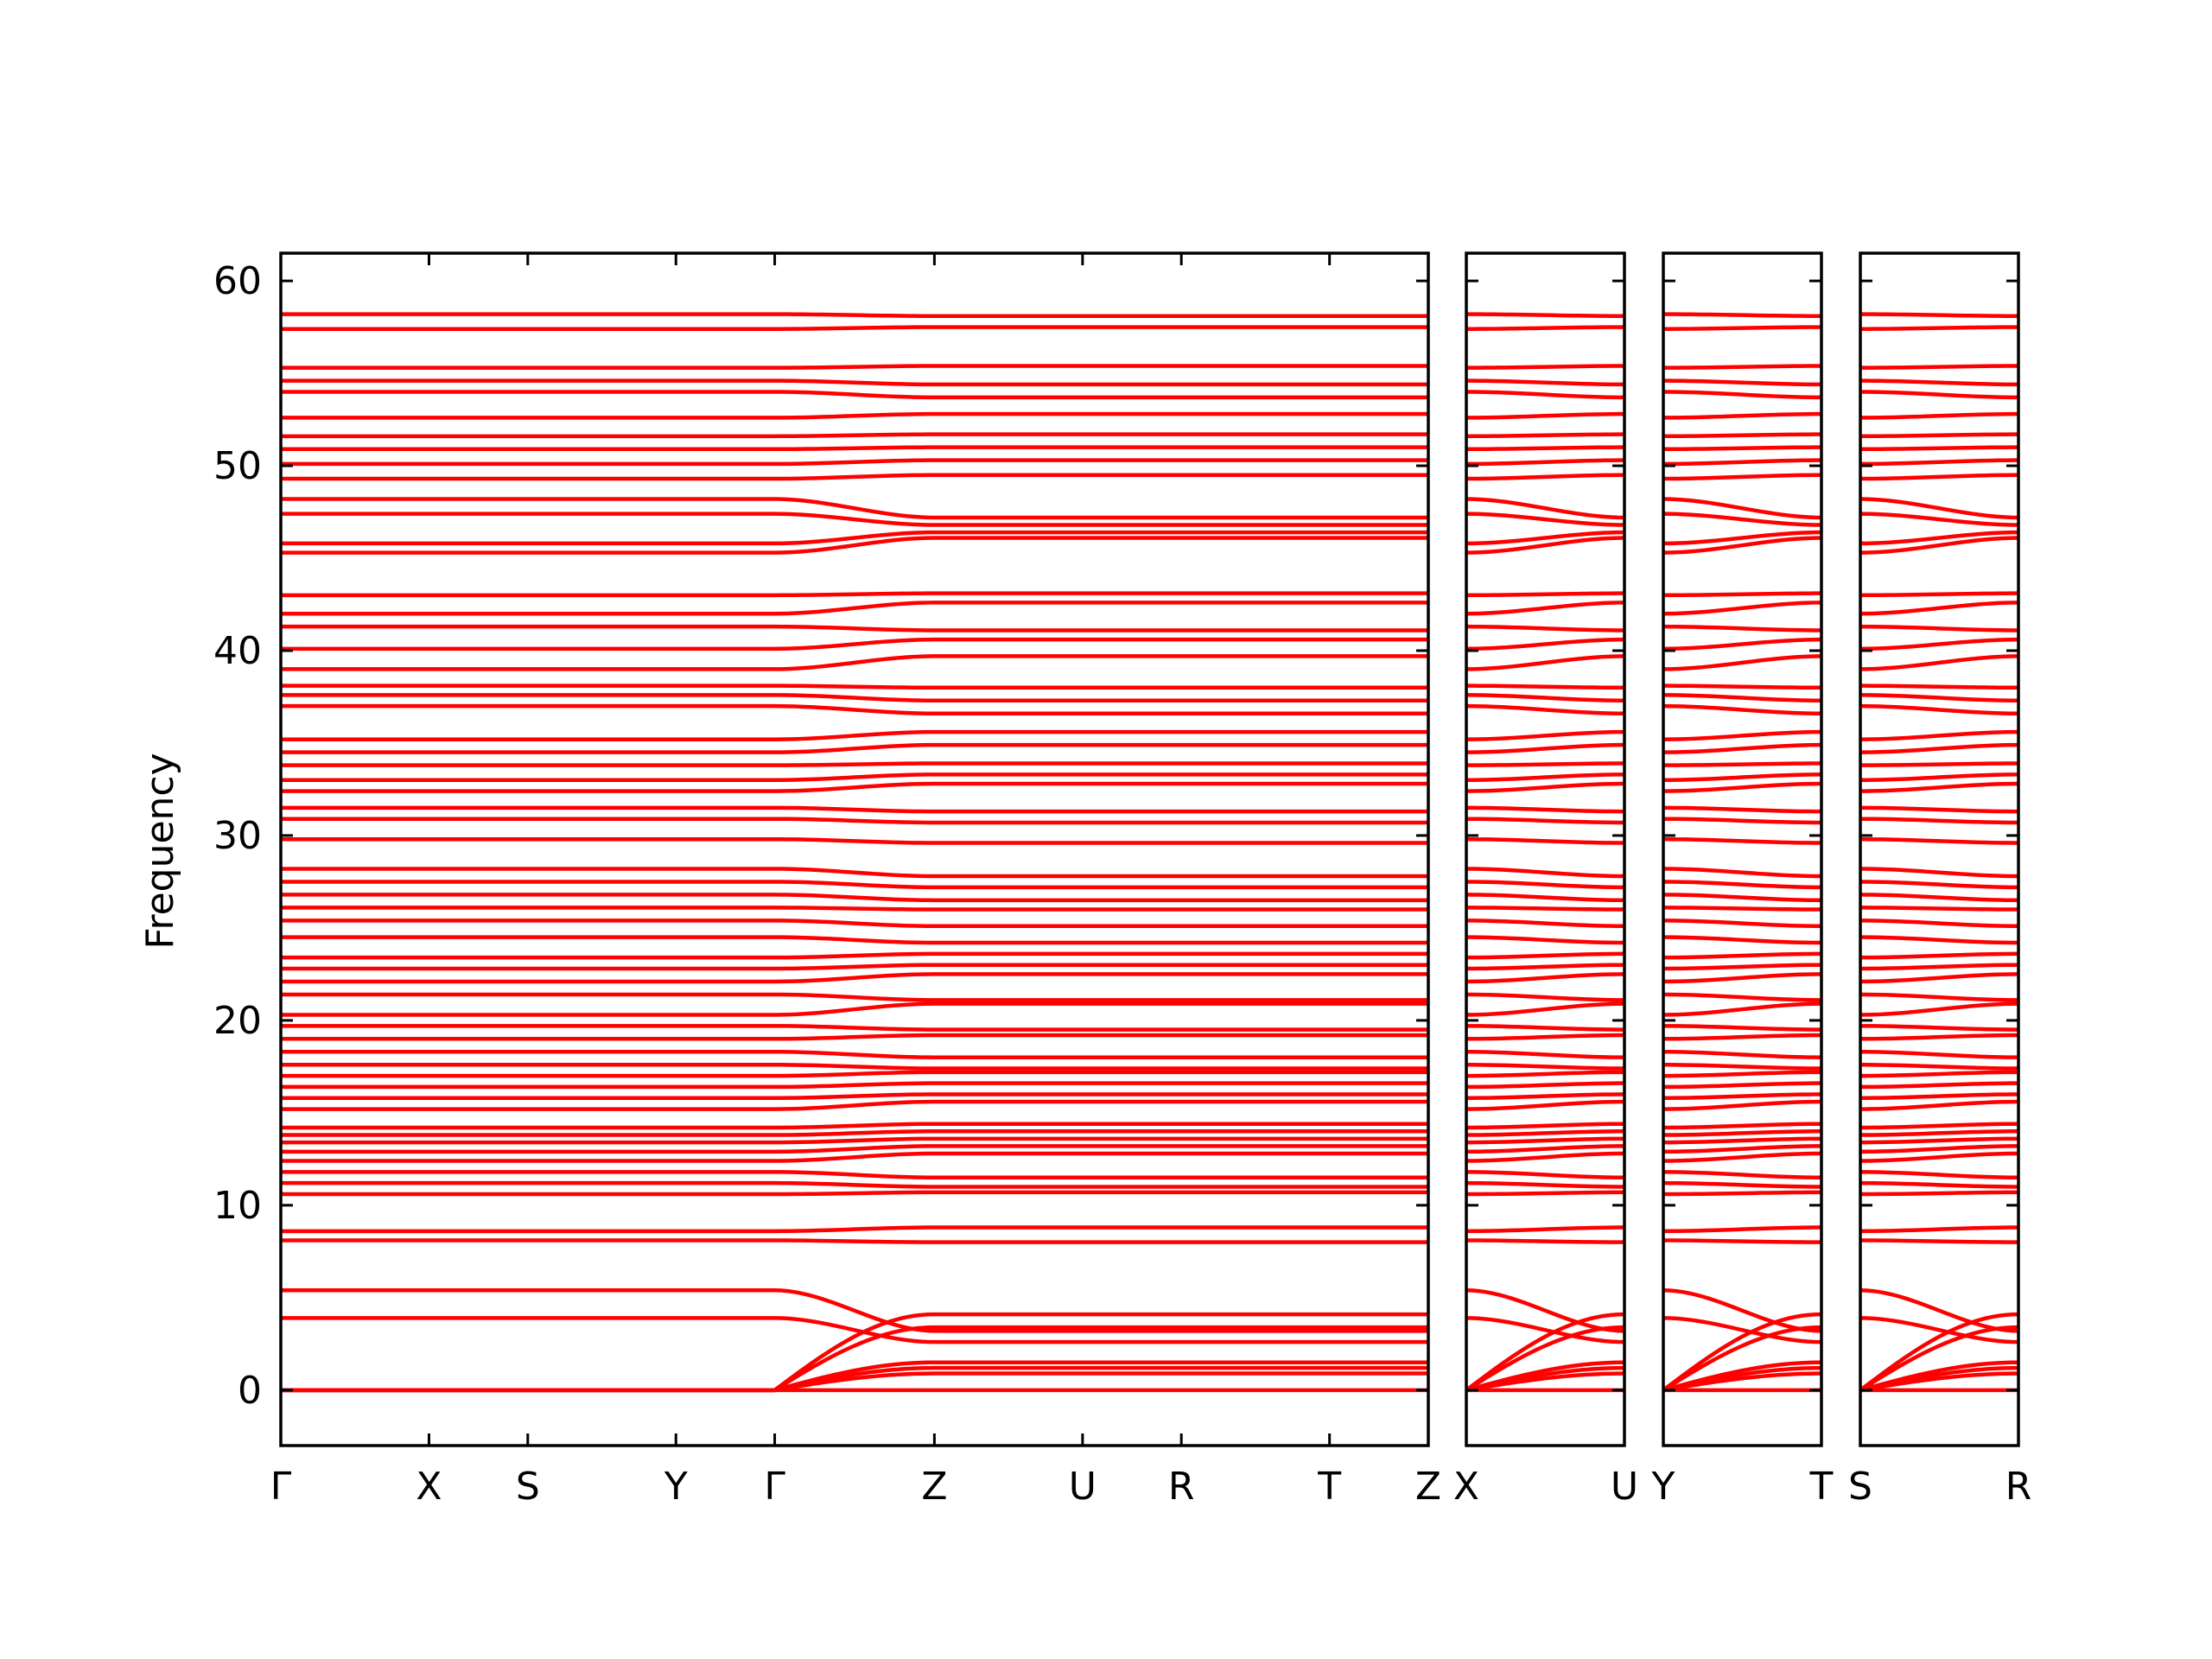  What do you see at coordinates (774, 1487) in the screenshot?
I see `x-tick-label: Γ` at bounding box center [774, 1487].